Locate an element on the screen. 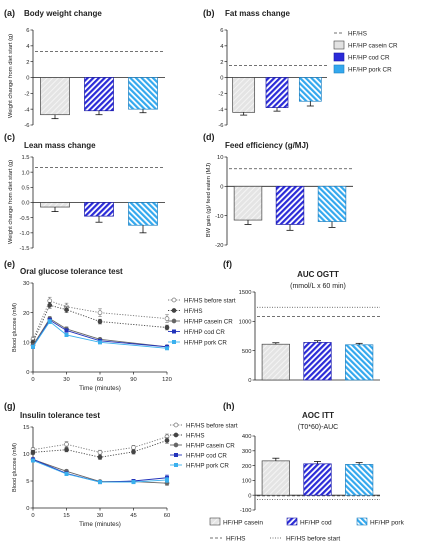  y-axis-label: Weight change from diet start (g) is located at coordinates (11, 202).